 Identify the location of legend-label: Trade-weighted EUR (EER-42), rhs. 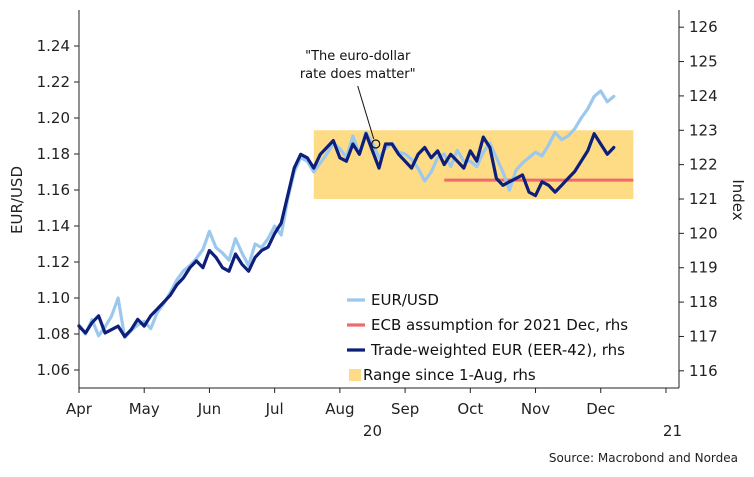
(497, 350).